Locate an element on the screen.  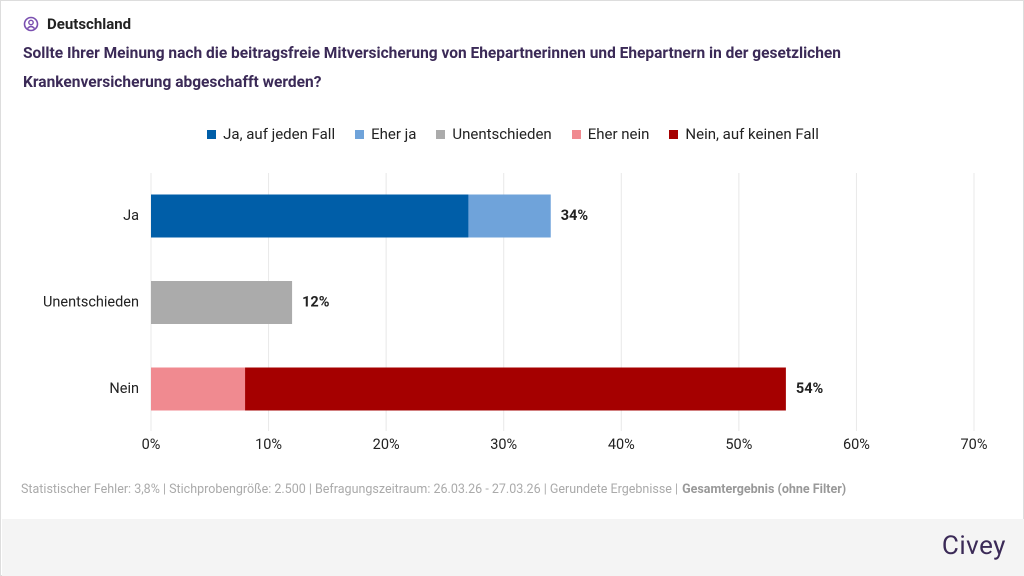
total-label: 12% is located at coordinates (316, 301).